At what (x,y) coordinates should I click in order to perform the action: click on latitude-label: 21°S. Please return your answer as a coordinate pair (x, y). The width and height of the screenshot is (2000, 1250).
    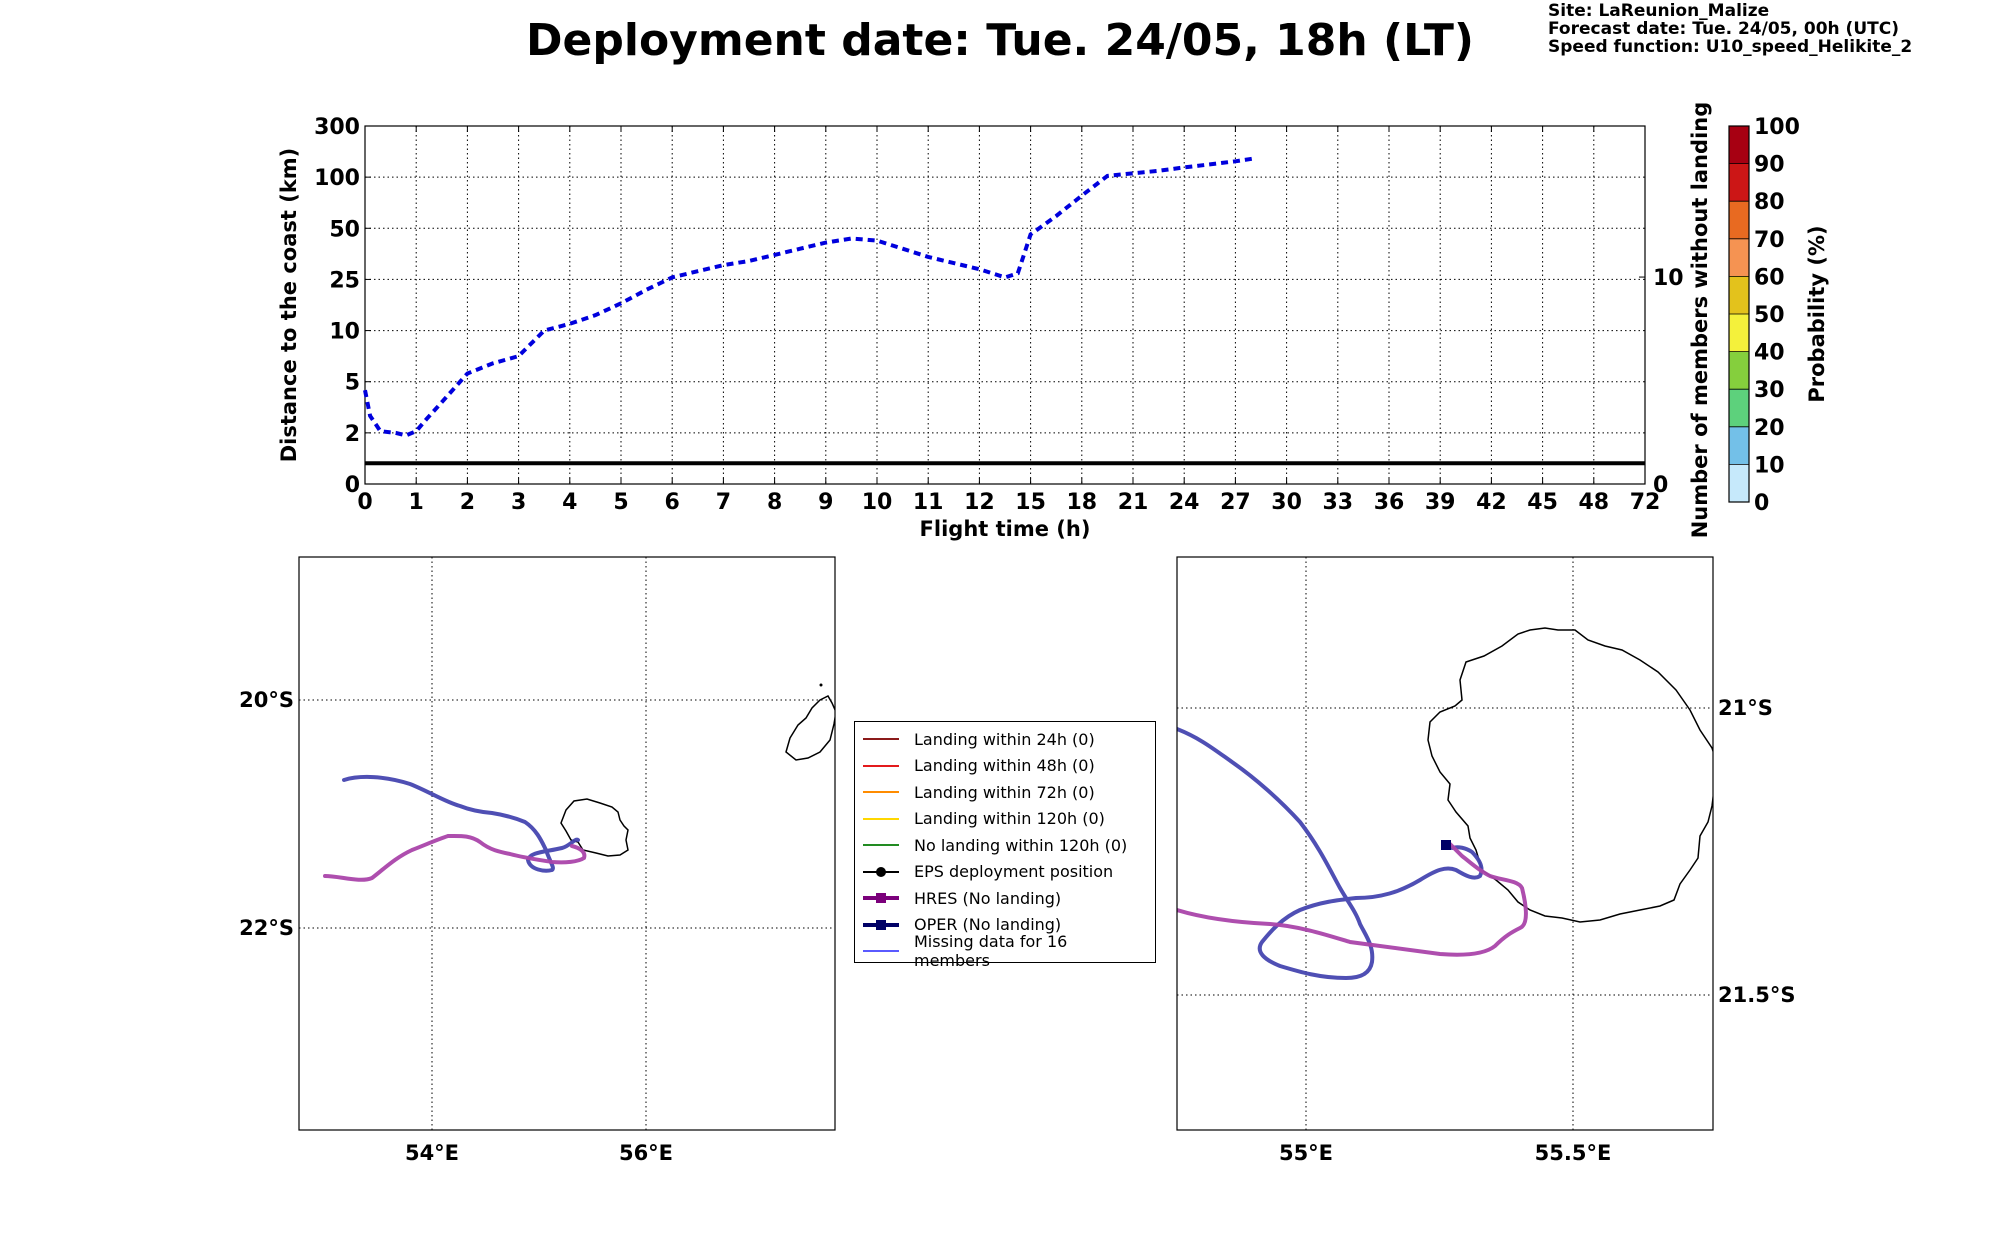
    Looking at the image, I should click on (1745, 708).